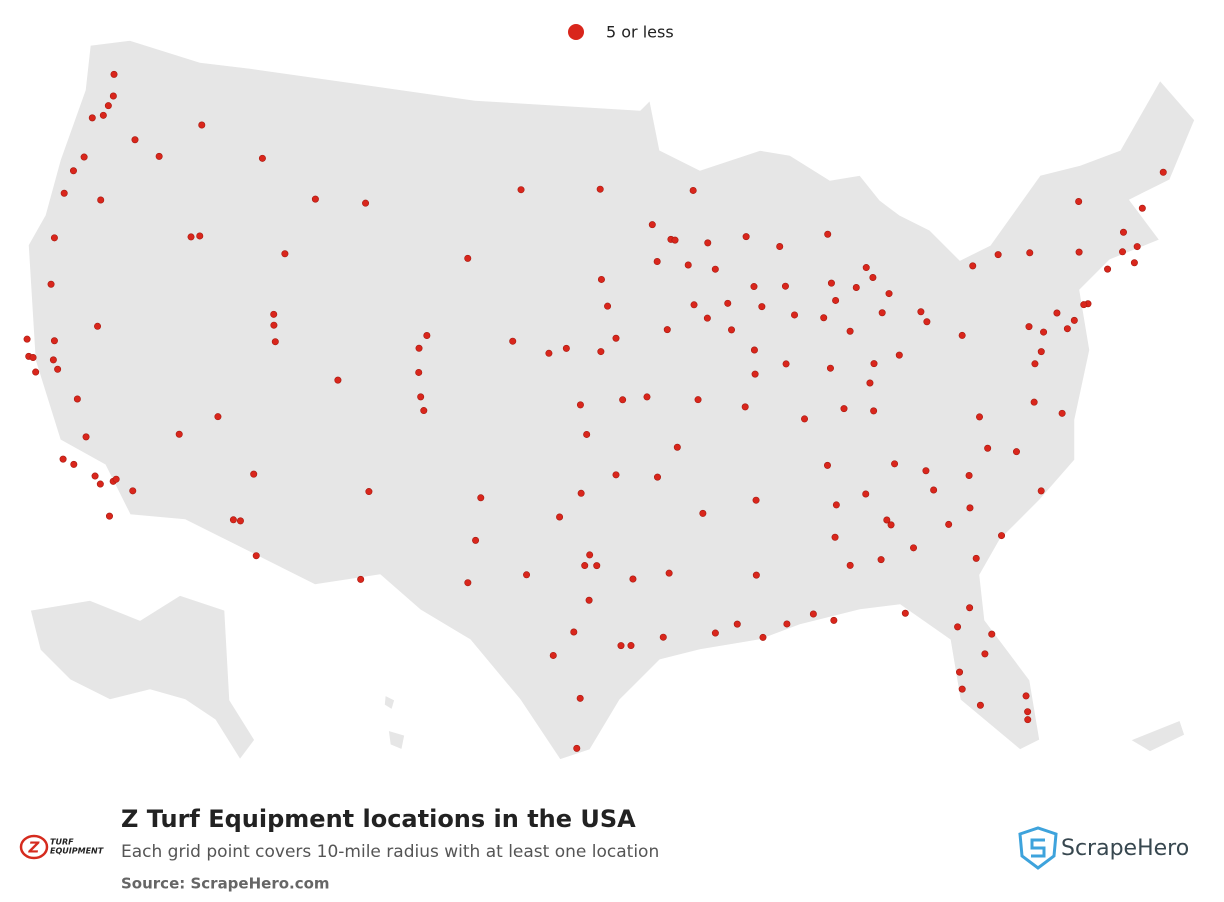 The height and width of the screenshot is (902, 1224). What do you see at coordinates (576, 32) in the screenshot?
I see `legend-swatch` at bounding box center [576, 32].